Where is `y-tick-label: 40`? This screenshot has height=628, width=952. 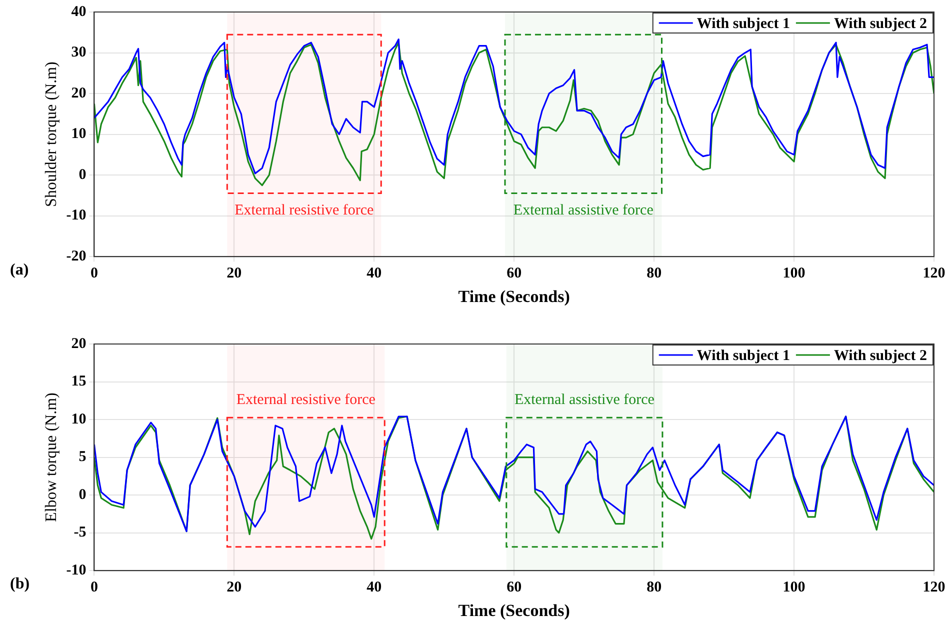
y-tick-label: 40 is located at coordinates (78, 12).